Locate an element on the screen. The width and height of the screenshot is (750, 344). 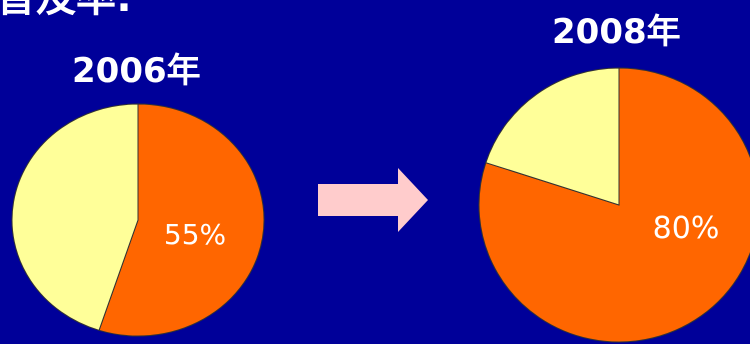
chart-title-2008: 2008年 is located at coordinates (616, 32).